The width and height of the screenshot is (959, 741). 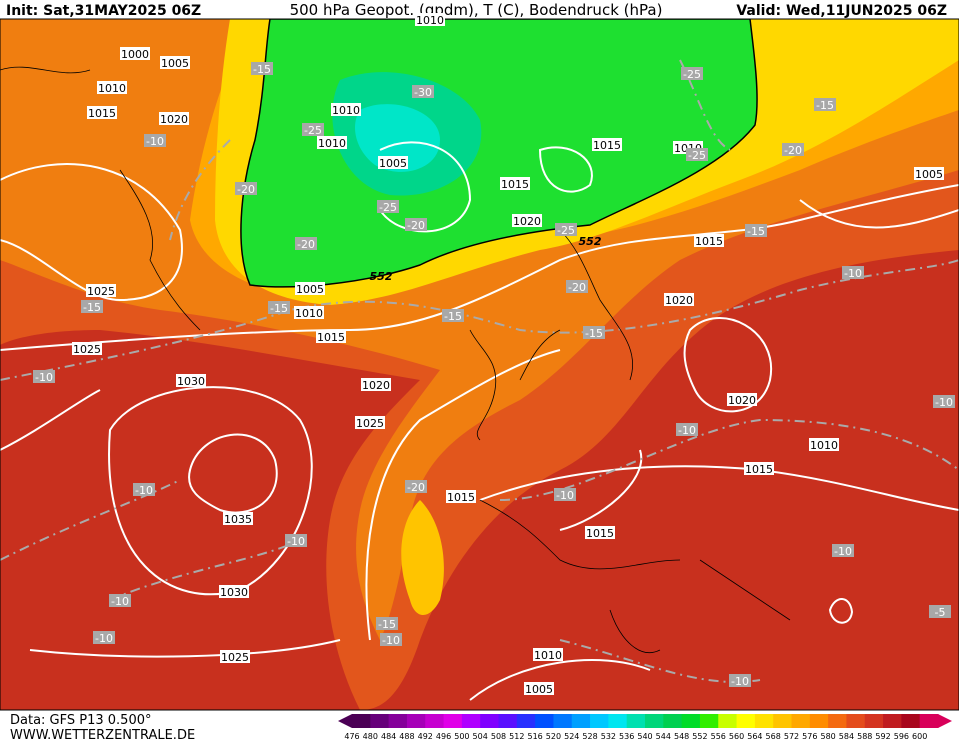 I want to click on colorbar-label: 524, so click(x=571, y=736).